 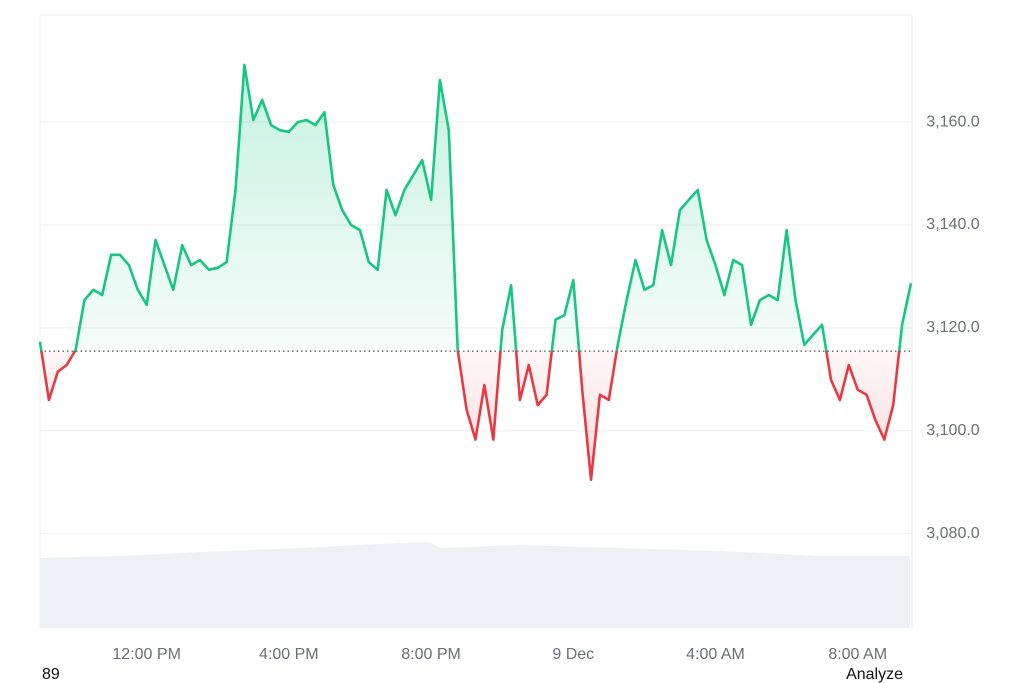 What do you see at coordinates (289, 654) in the screenshot?
I see `x-tick-label: 4:00 PM` at bounding box center [289, 654].